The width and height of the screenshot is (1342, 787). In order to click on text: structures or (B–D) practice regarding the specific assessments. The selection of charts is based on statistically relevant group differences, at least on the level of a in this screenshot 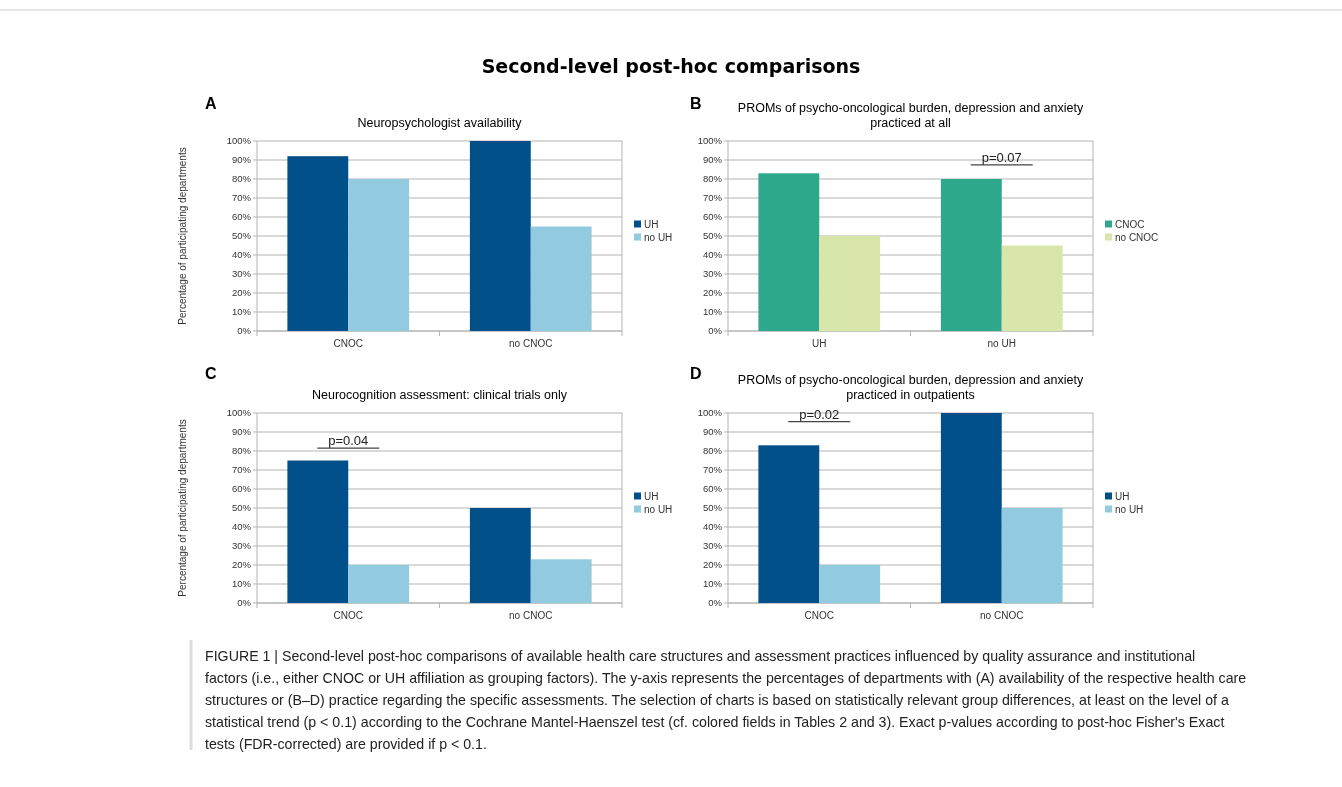, I will do `click(717, 700)`.